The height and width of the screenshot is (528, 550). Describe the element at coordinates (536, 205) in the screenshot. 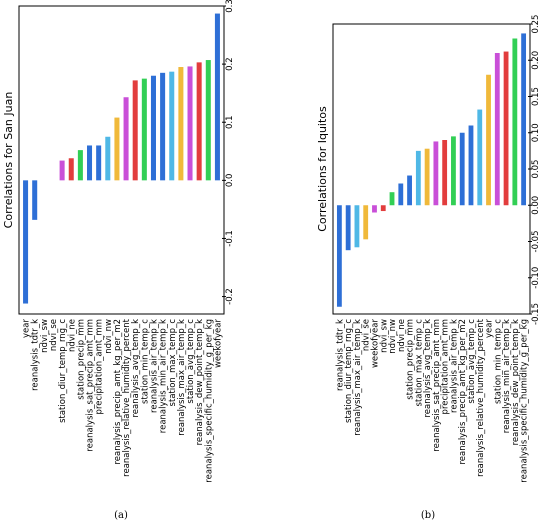

I see `y-tick-label: 0.00` at that location.